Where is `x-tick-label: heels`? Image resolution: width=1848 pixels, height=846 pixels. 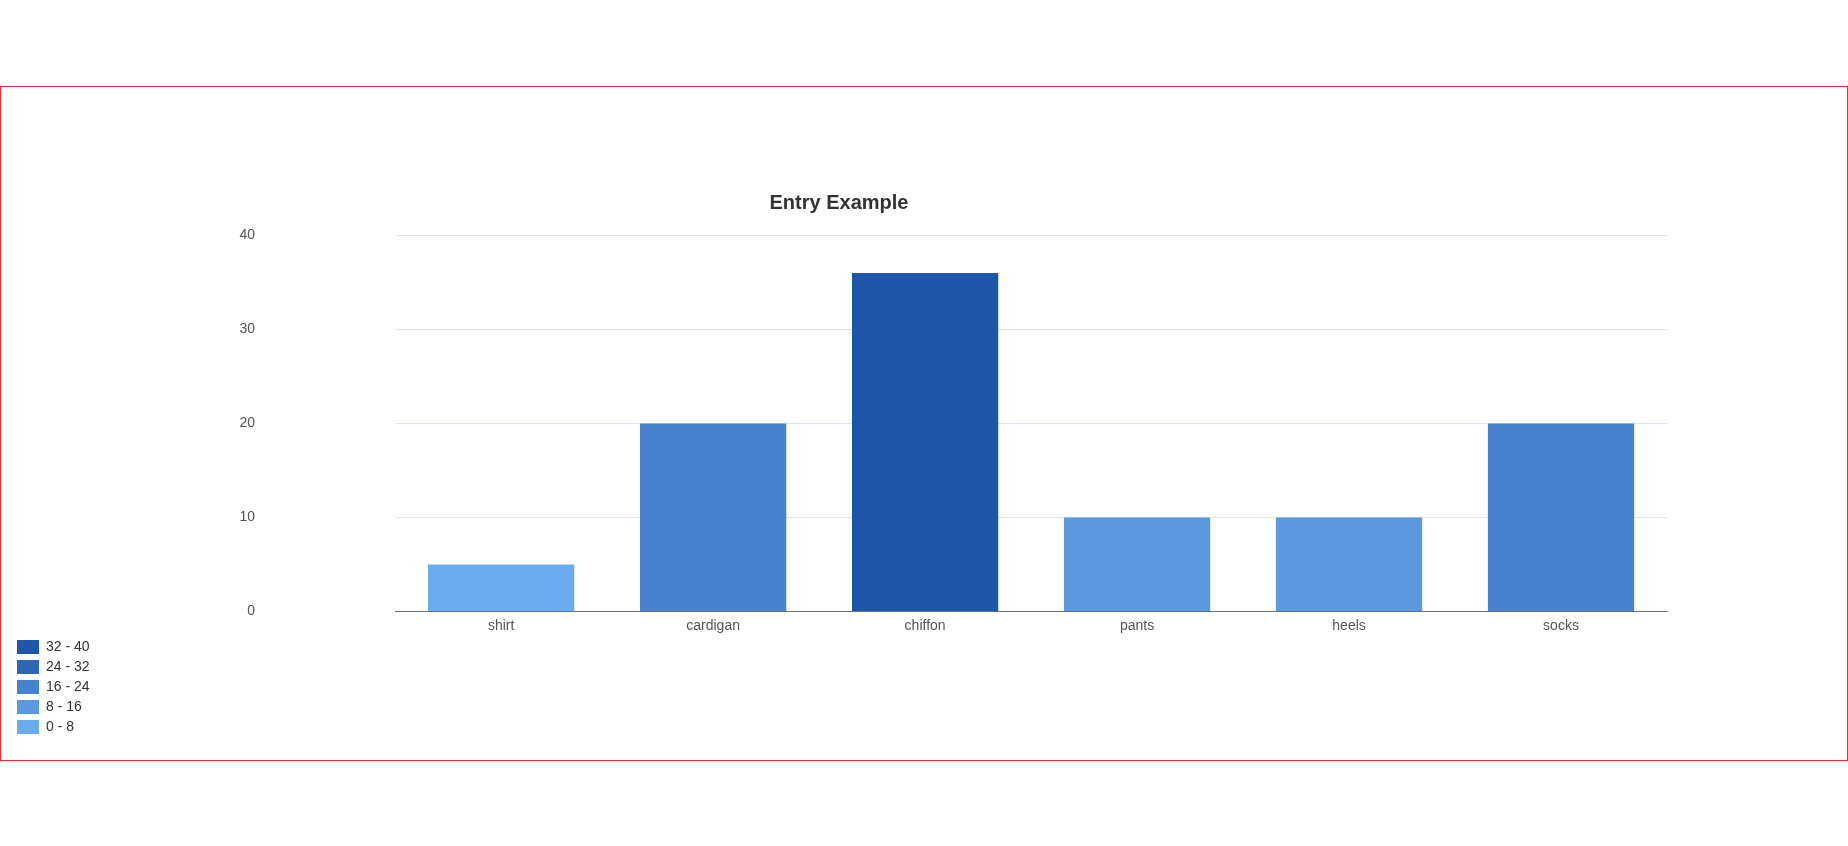 x-tick-label: heels is located at coordinates (1349, 624).